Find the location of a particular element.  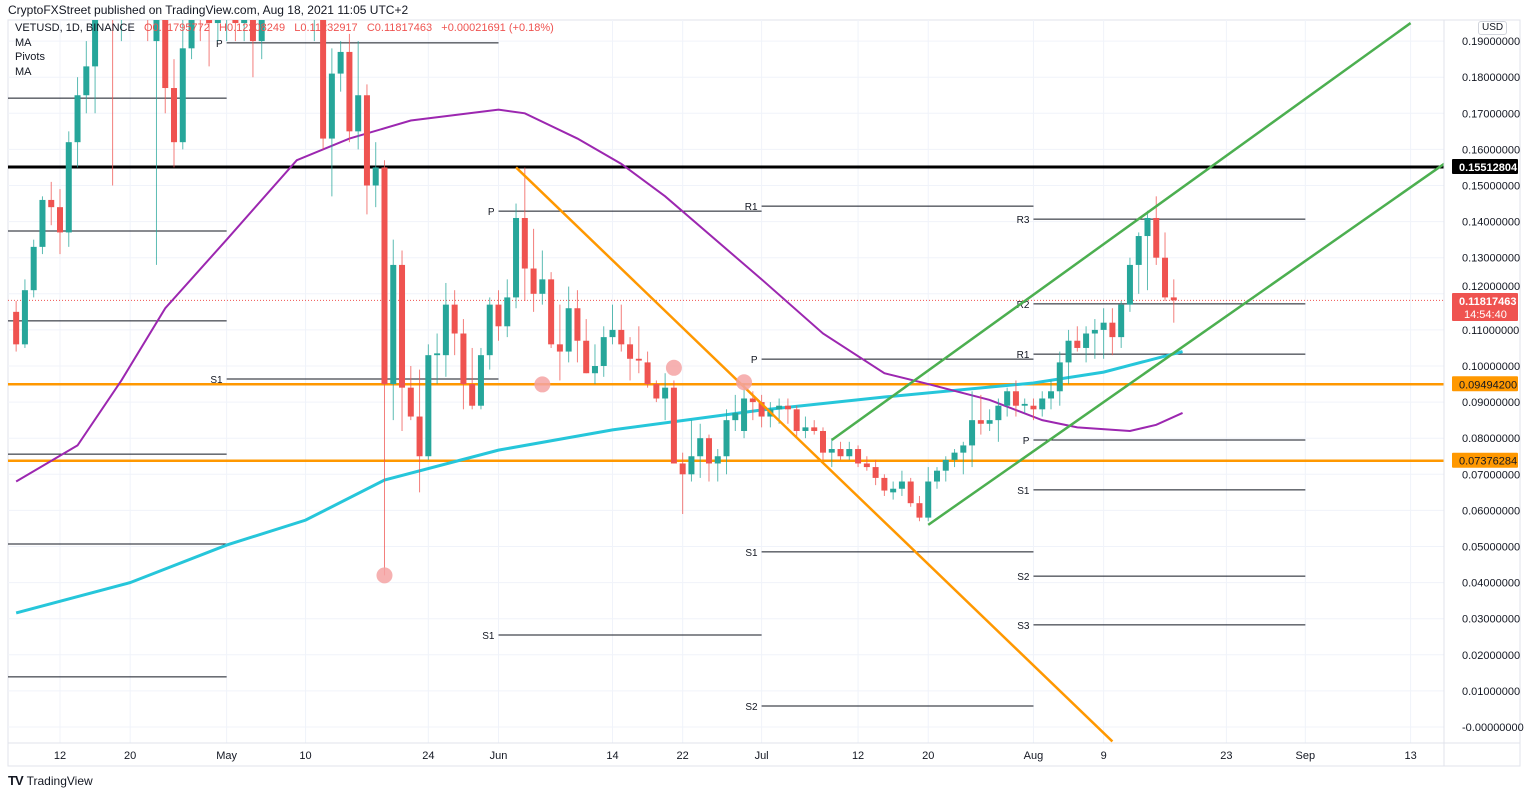

y-tick-label: 0.01000000 is located at coordinates (1491, 692).